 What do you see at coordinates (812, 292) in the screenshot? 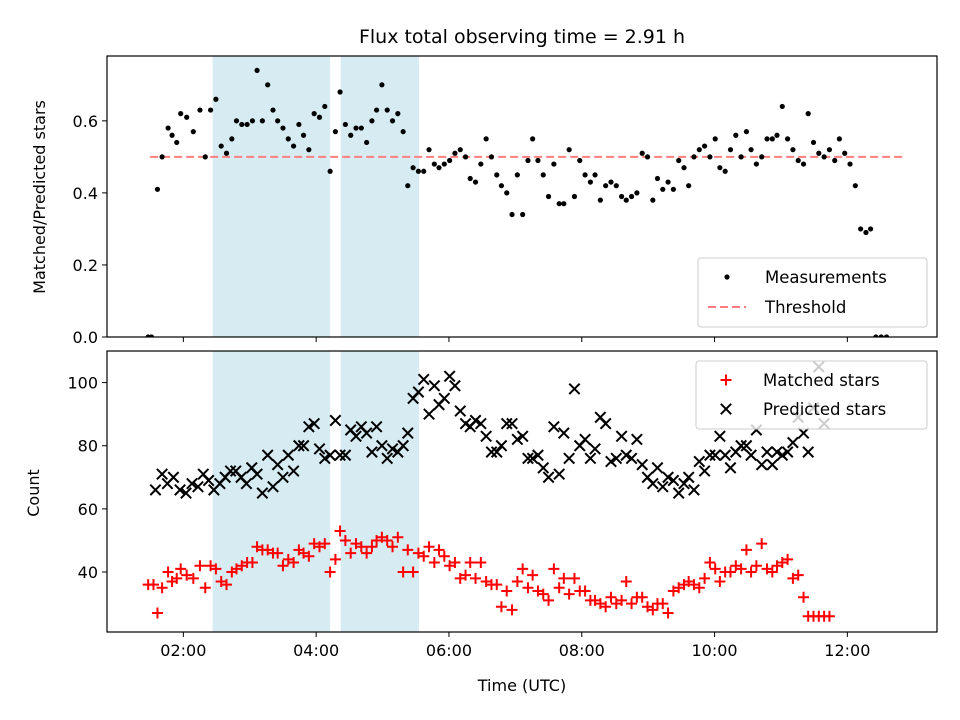
I see `top-legend: Measurements Threshold` at bounding box center [812, 292].